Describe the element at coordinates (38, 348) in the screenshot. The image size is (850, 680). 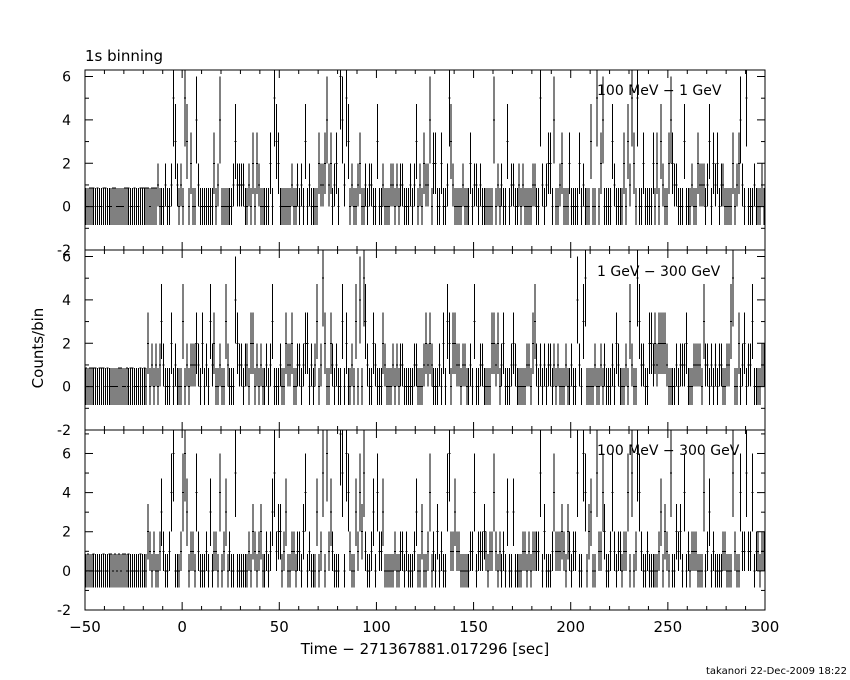
I see `y-axis-label: Counts/bin` at that location.